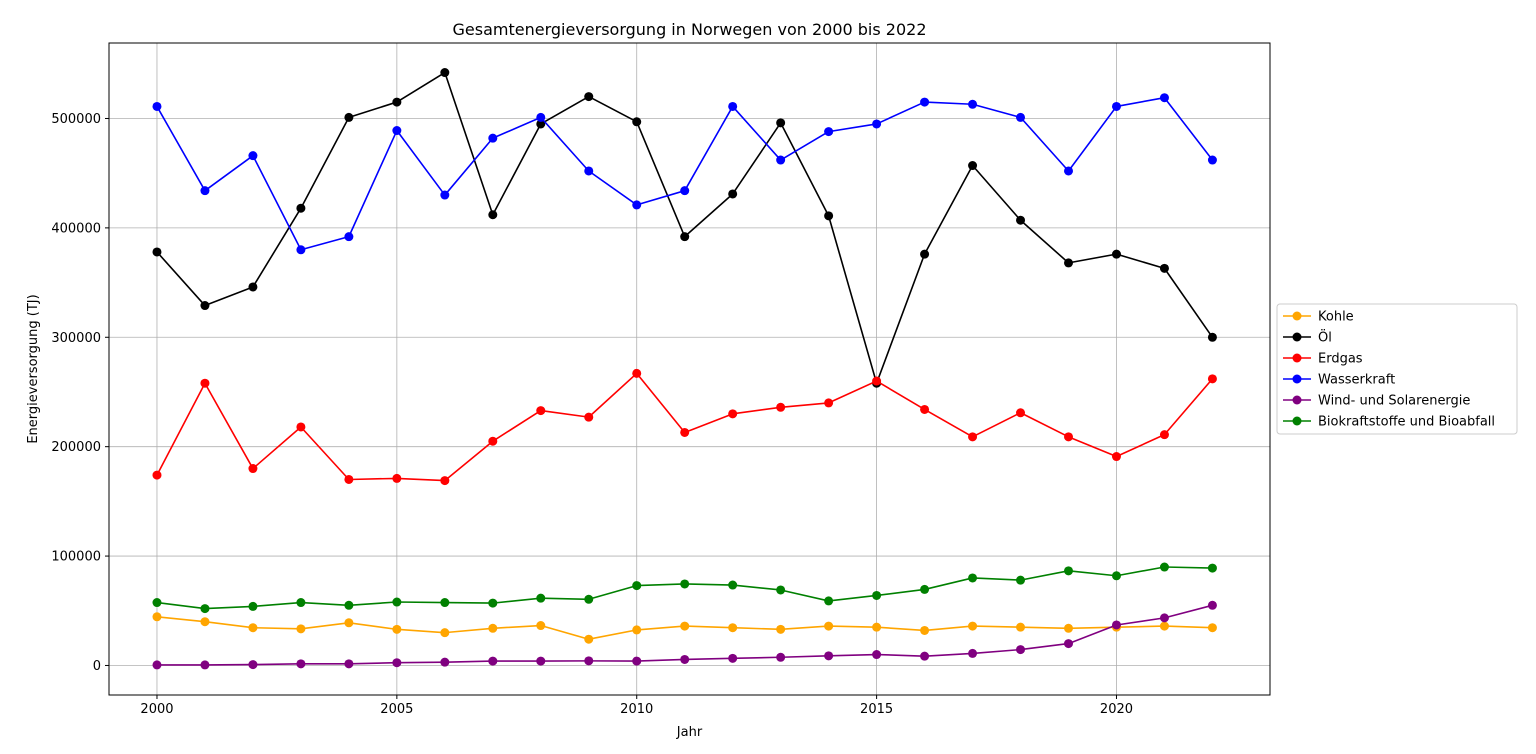  Describe the element at coordinates (76, 338) in the screenshot. I see `y-tick-label: 300000` at that location.